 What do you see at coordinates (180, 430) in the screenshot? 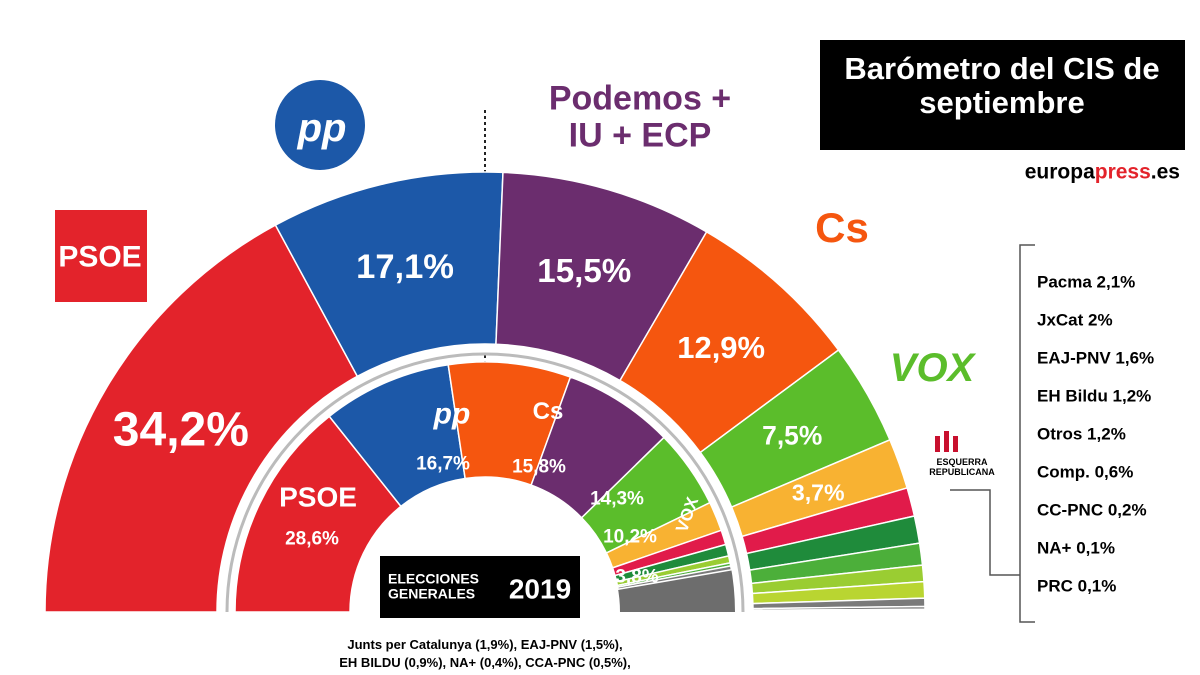
I see `value-label: 34,2%` at bounding box center [180, 430].